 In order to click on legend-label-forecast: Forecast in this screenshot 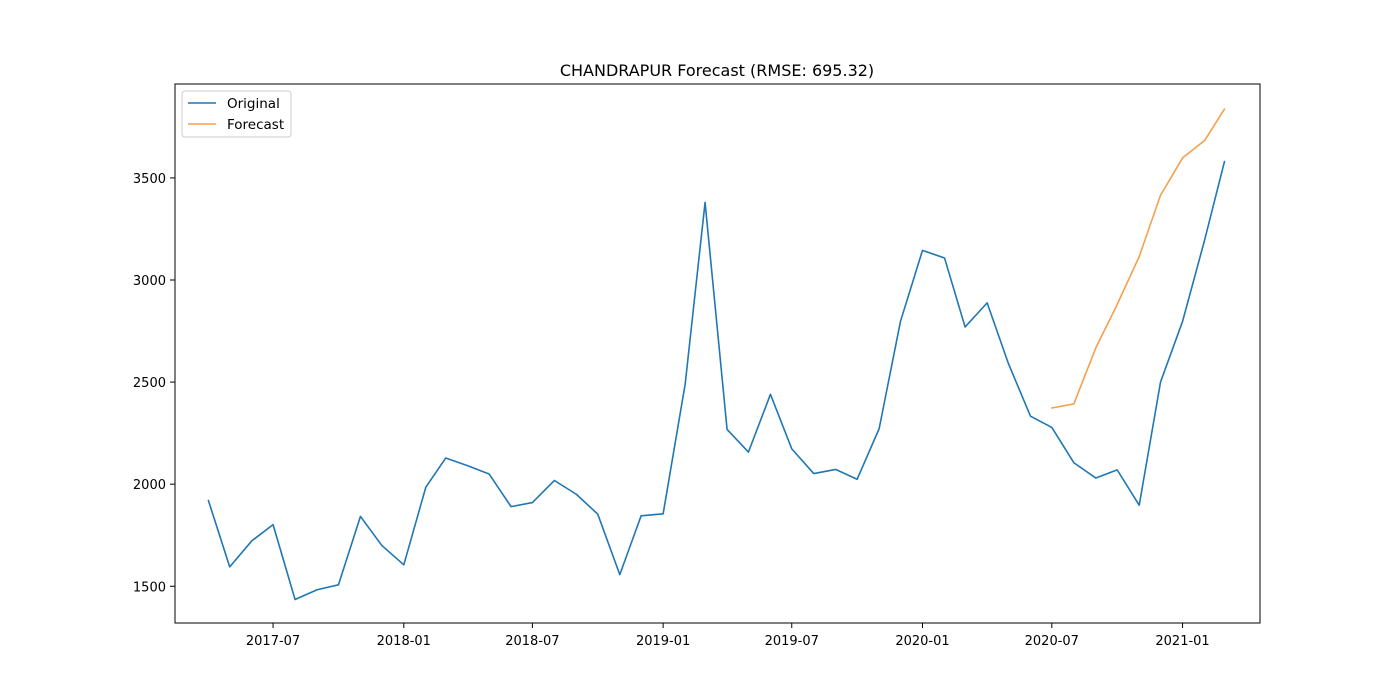, I will do `click(255, 125)`.